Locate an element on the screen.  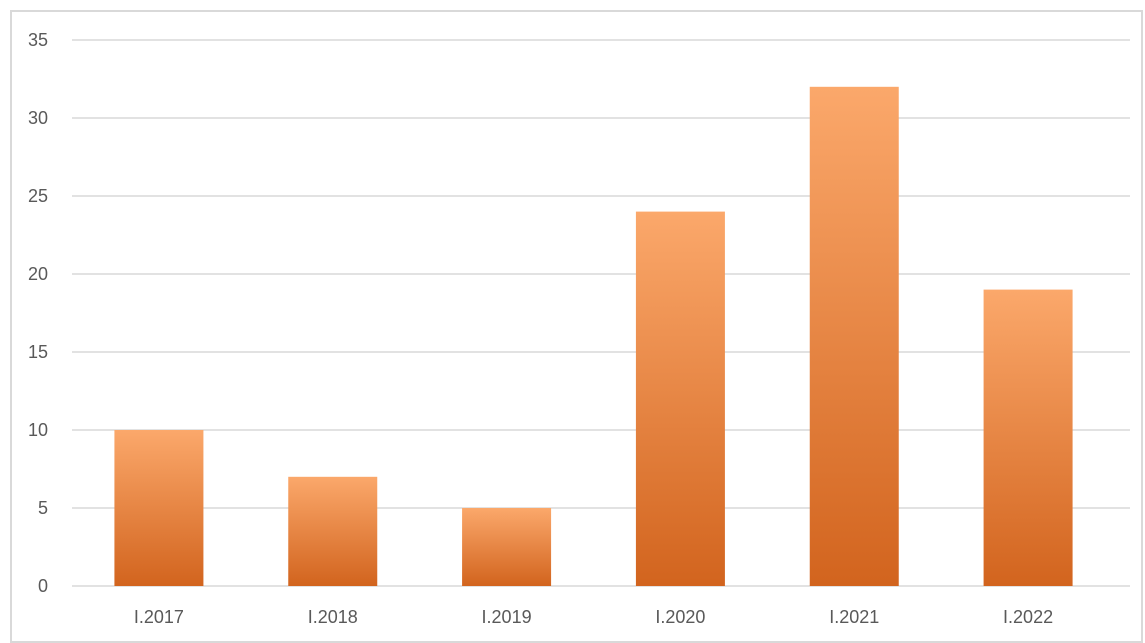
bar-I.2021 is located at coordinates (854, 336).